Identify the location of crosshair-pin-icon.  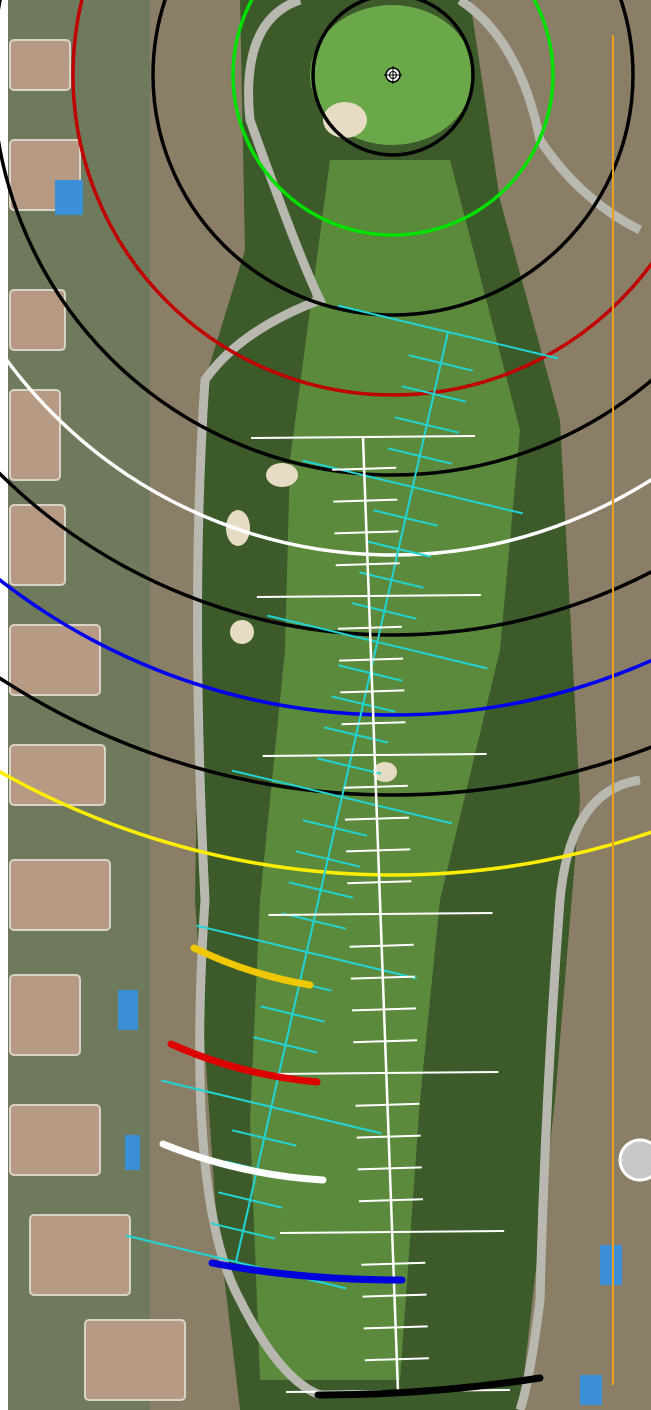
(393, 75).